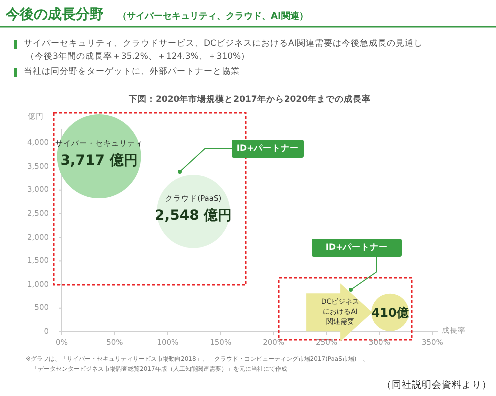 This screenshot has height=396, width=496. Describe the element at coordinates (213, 16) in the screenshot. I see `chart-subtitle: （サイバーセキュリティ、クラウド、AI関連）` at that location.